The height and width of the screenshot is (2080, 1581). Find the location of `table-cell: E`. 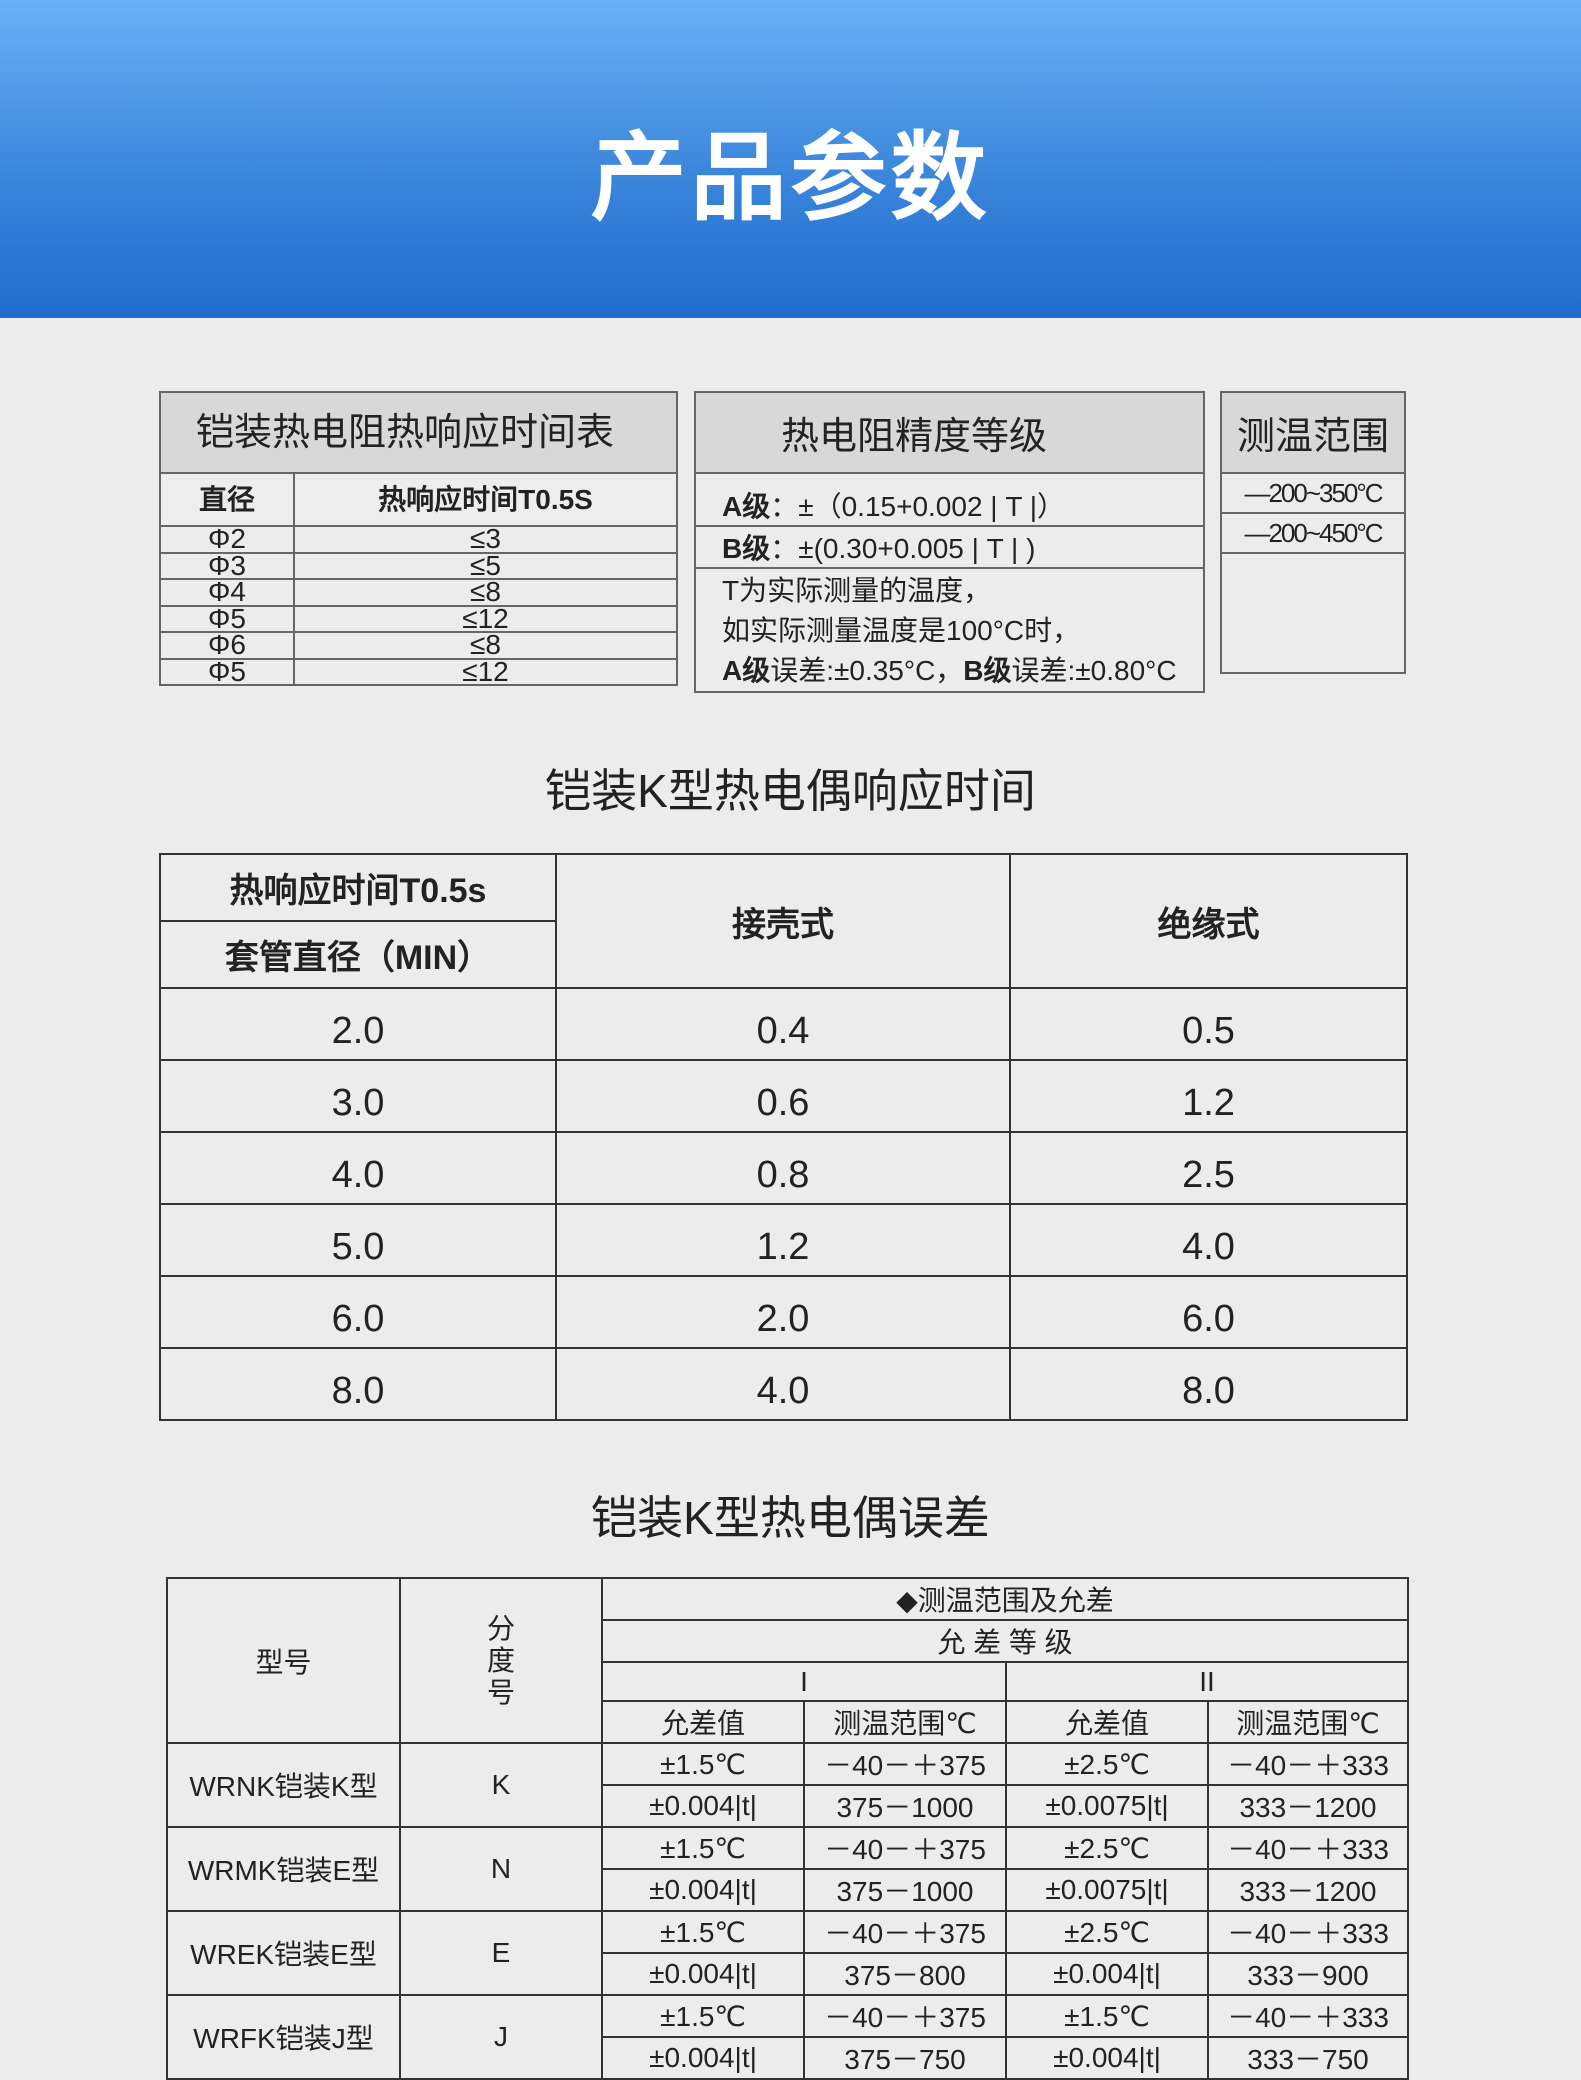

table-cell: E is located at coordinates (501, 1953).